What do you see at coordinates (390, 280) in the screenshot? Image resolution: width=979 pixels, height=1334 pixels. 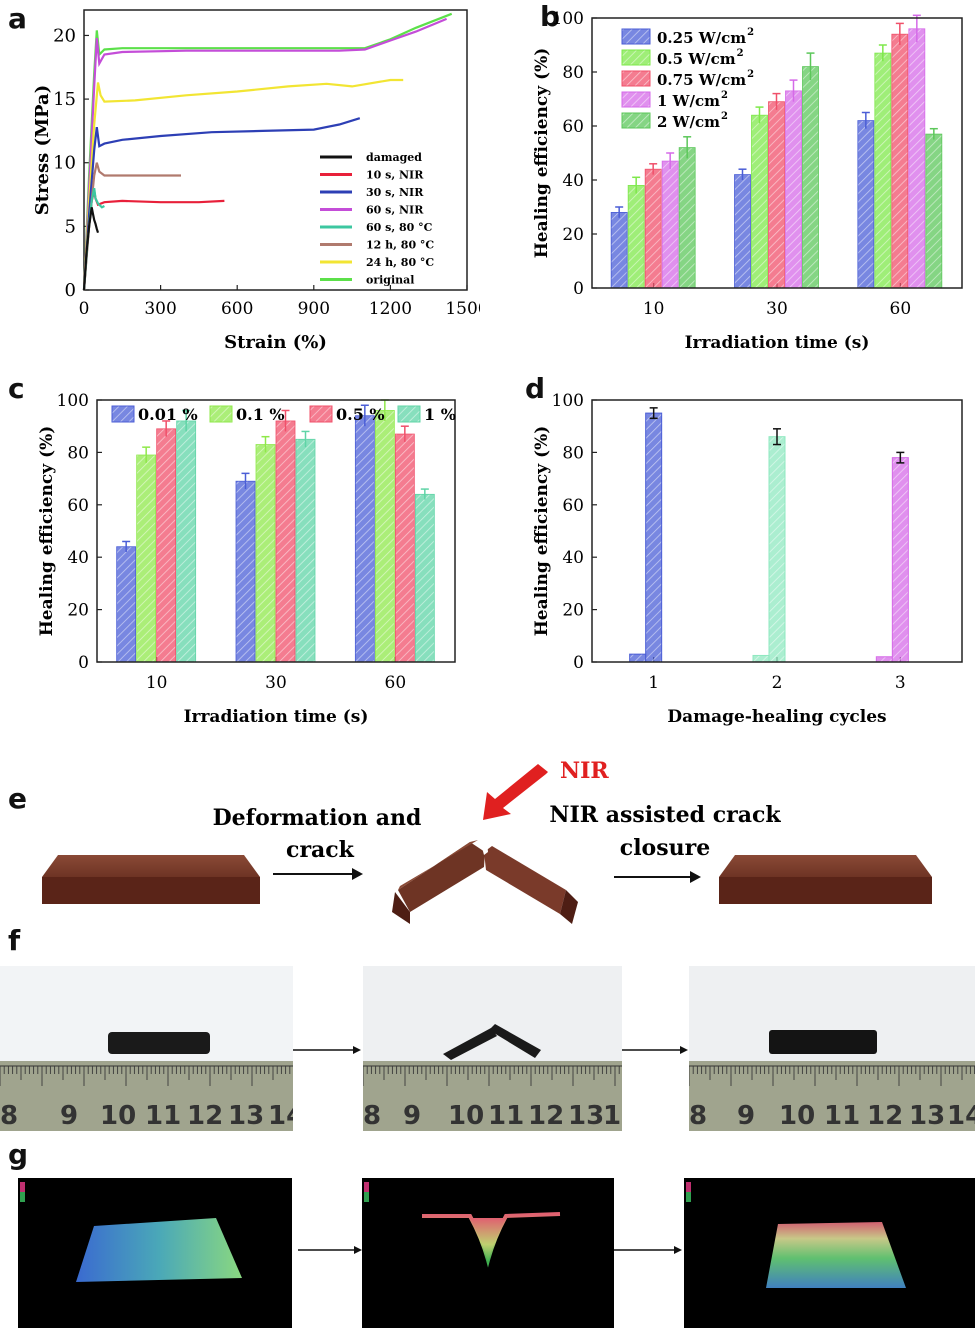 I see `legend-label: original` at bounding box center [390, 280].